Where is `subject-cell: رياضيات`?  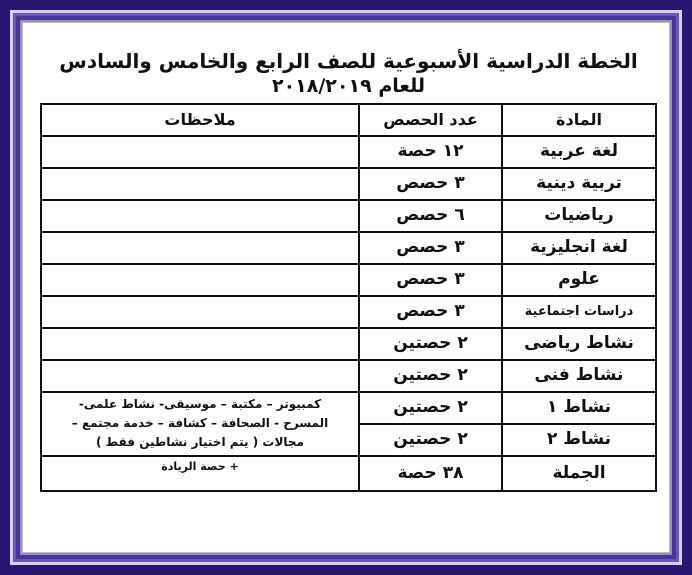 subject-cell: رياضيات is located at coordinates (579, 215).